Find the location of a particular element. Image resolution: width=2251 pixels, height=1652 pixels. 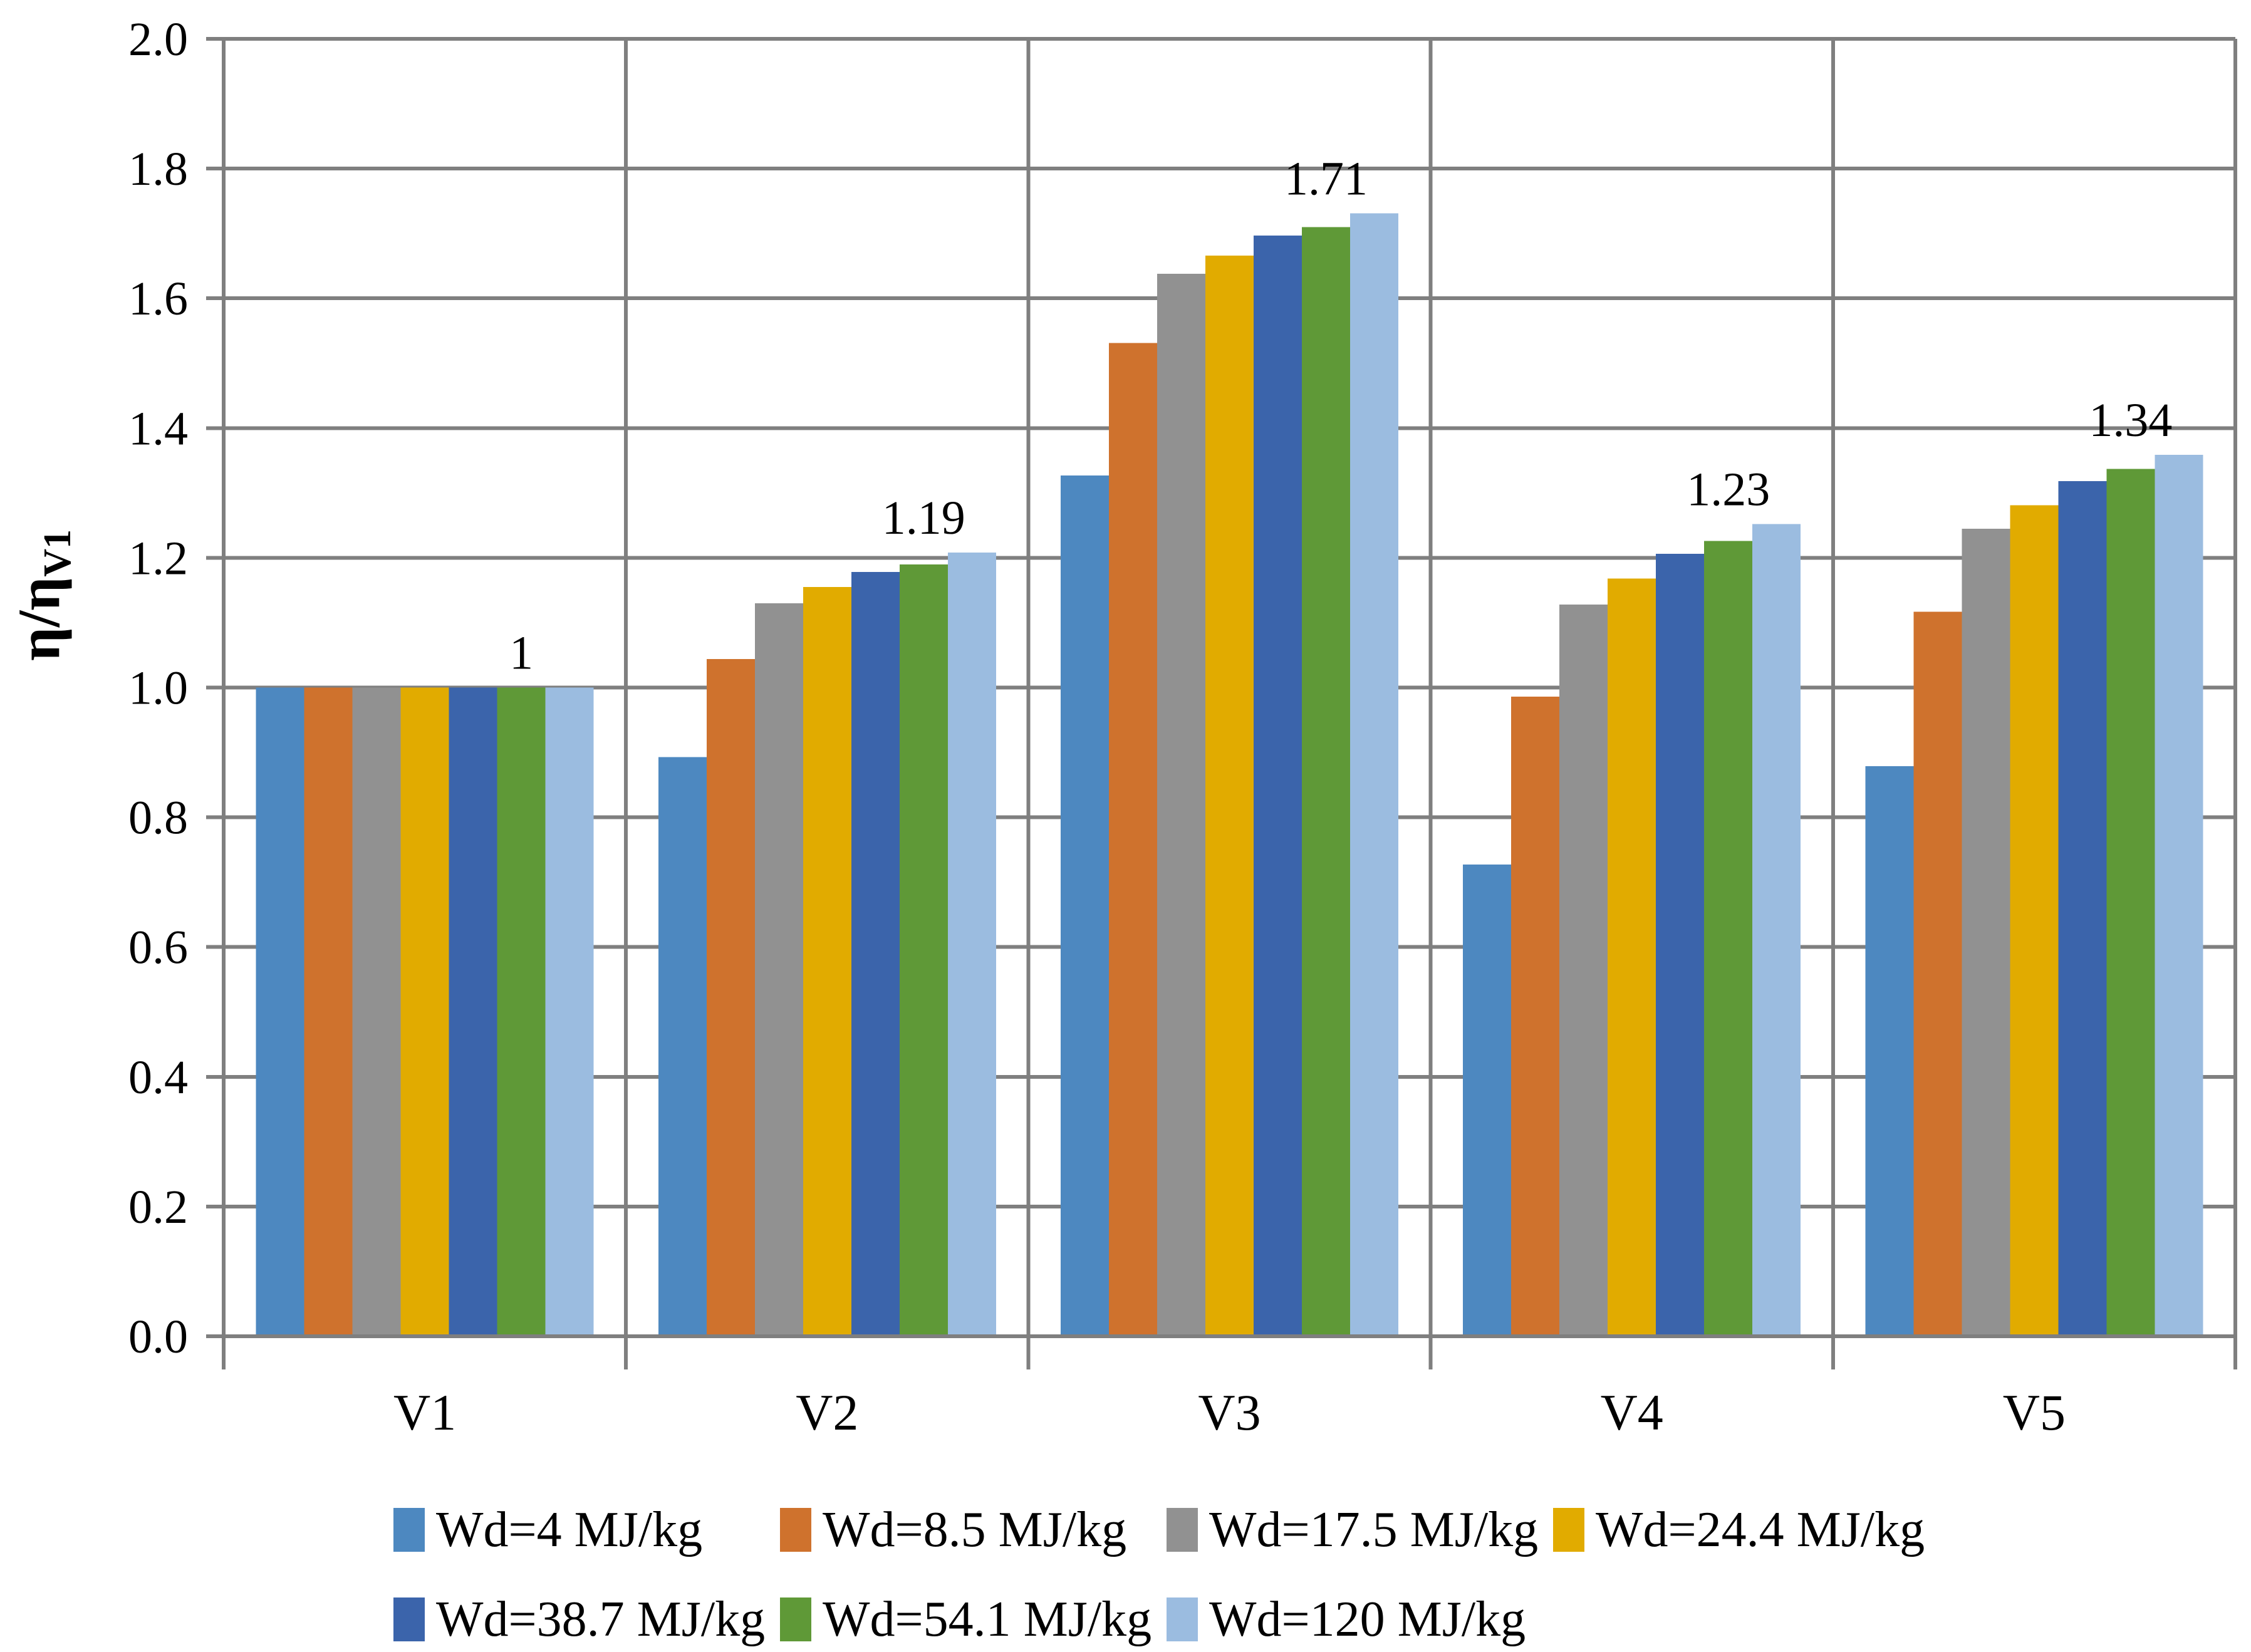

bar-V4-series2 is located at coordinates (1535, 1016).